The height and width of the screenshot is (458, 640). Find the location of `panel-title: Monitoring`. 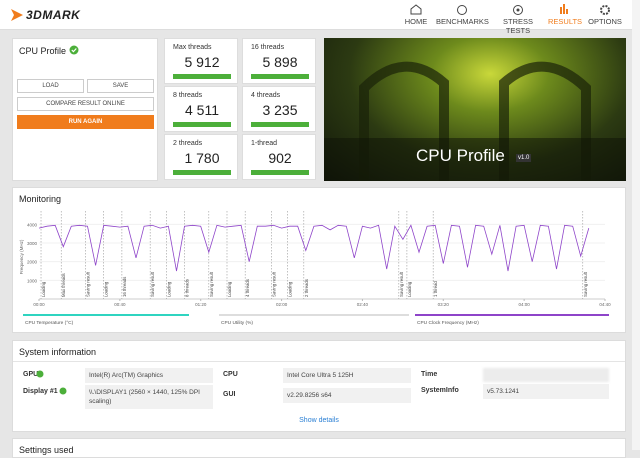

panel-title: Monitoring is located at coordinates (40, 199).